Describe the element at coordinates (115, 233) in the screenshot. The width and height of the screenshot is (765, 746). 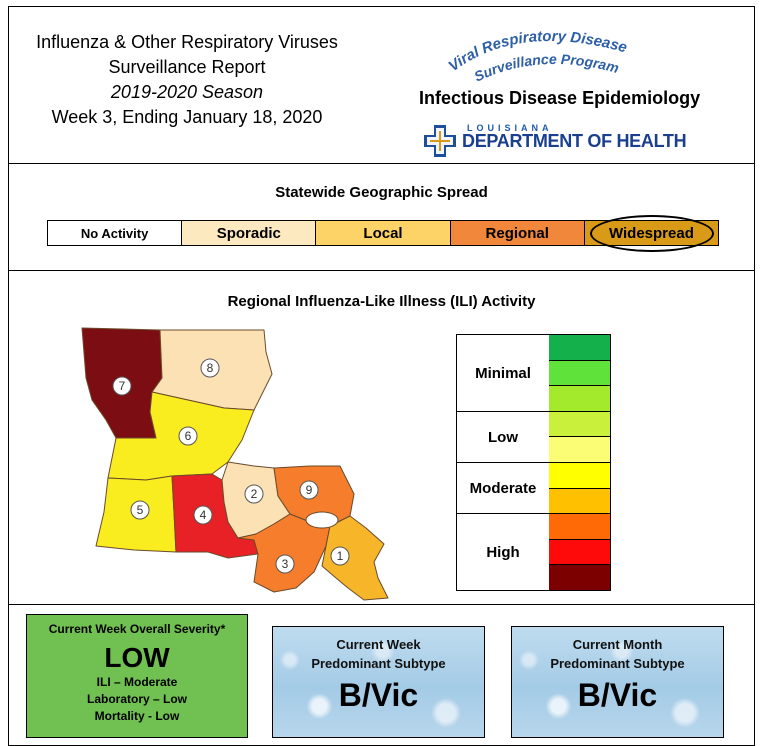
I see `spread-no-activity: No Activity` at that location.